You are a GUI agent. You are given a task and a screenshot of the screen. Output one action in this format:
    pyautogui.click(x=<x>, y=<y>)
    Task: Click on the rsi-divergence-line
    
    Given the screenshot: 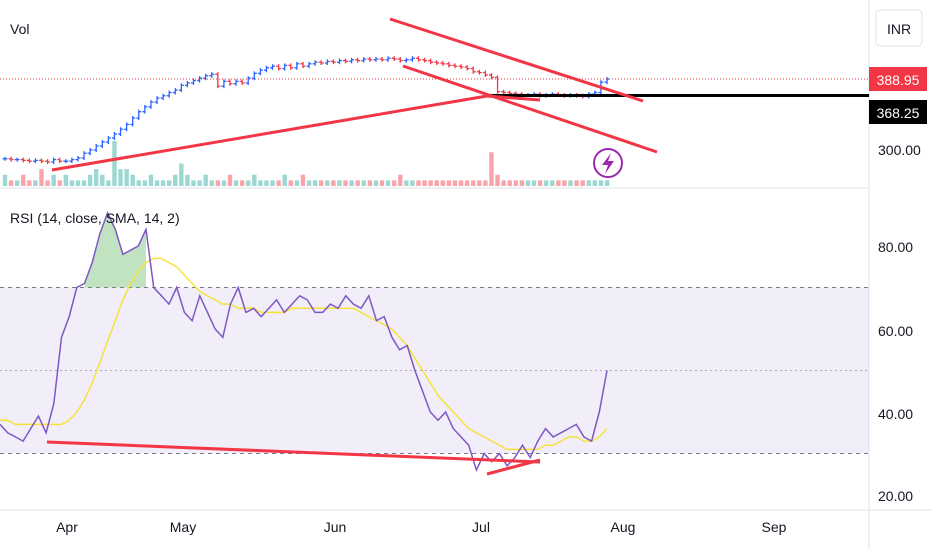 What is the action you would take?
    pyautogui.click(x=293, y=452)
    